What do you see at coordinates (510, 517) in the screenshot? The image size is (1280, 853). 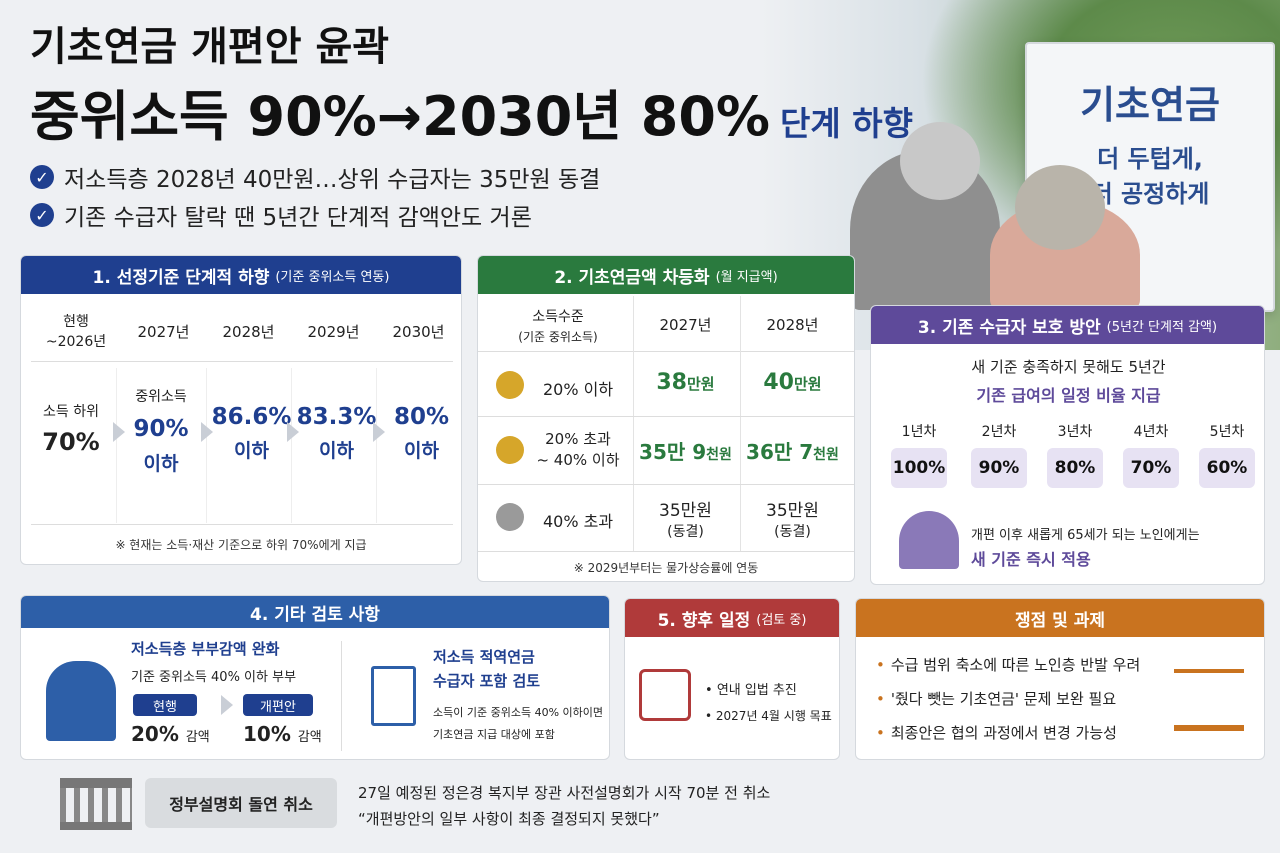 I see `silver-coins-icon` at bounding box center [510, 517].